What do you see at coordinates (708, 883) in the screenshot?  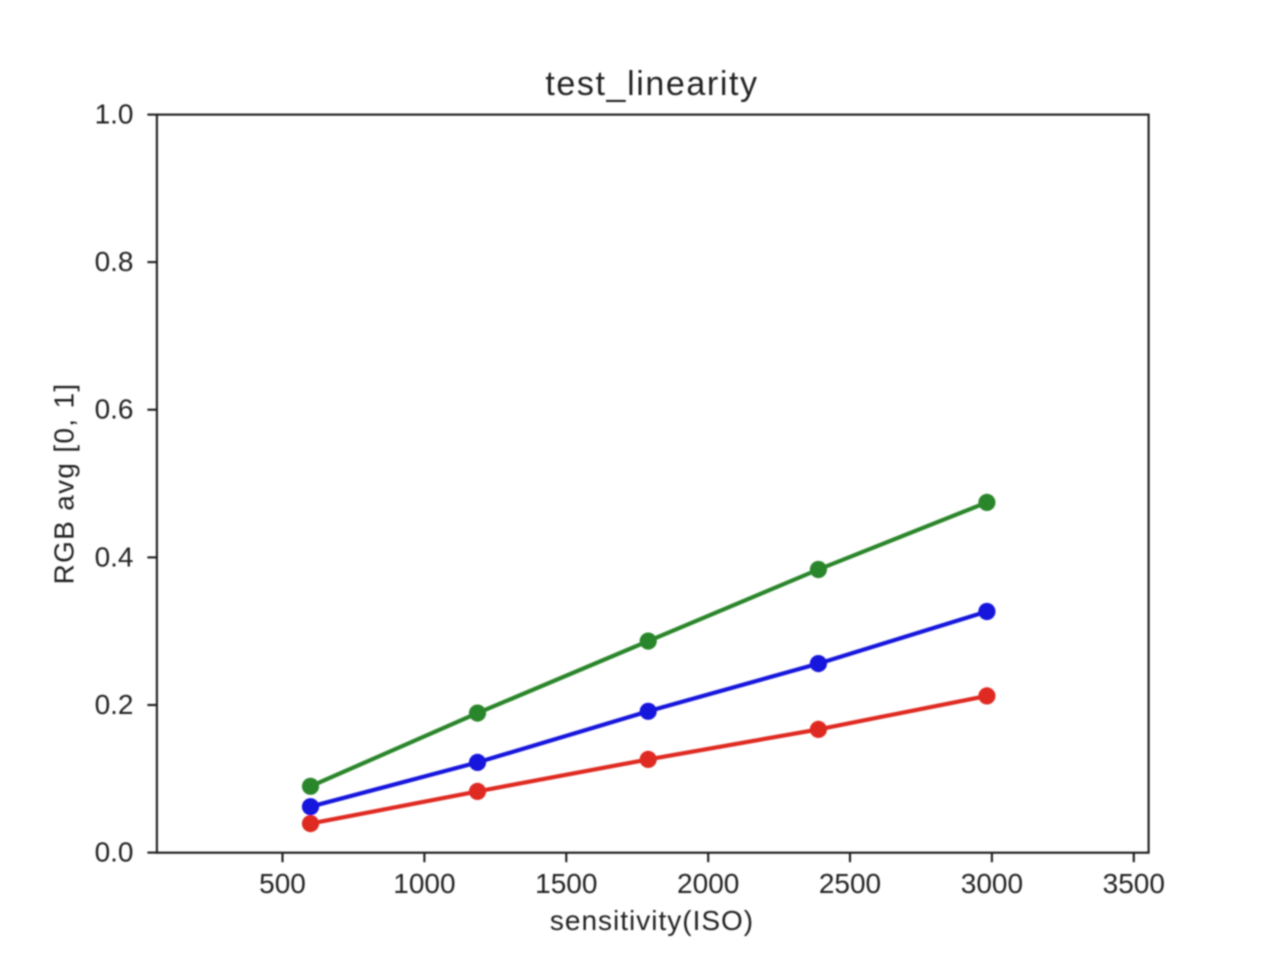 I see `svg-text: 2000` at bounding box center [708, 883].